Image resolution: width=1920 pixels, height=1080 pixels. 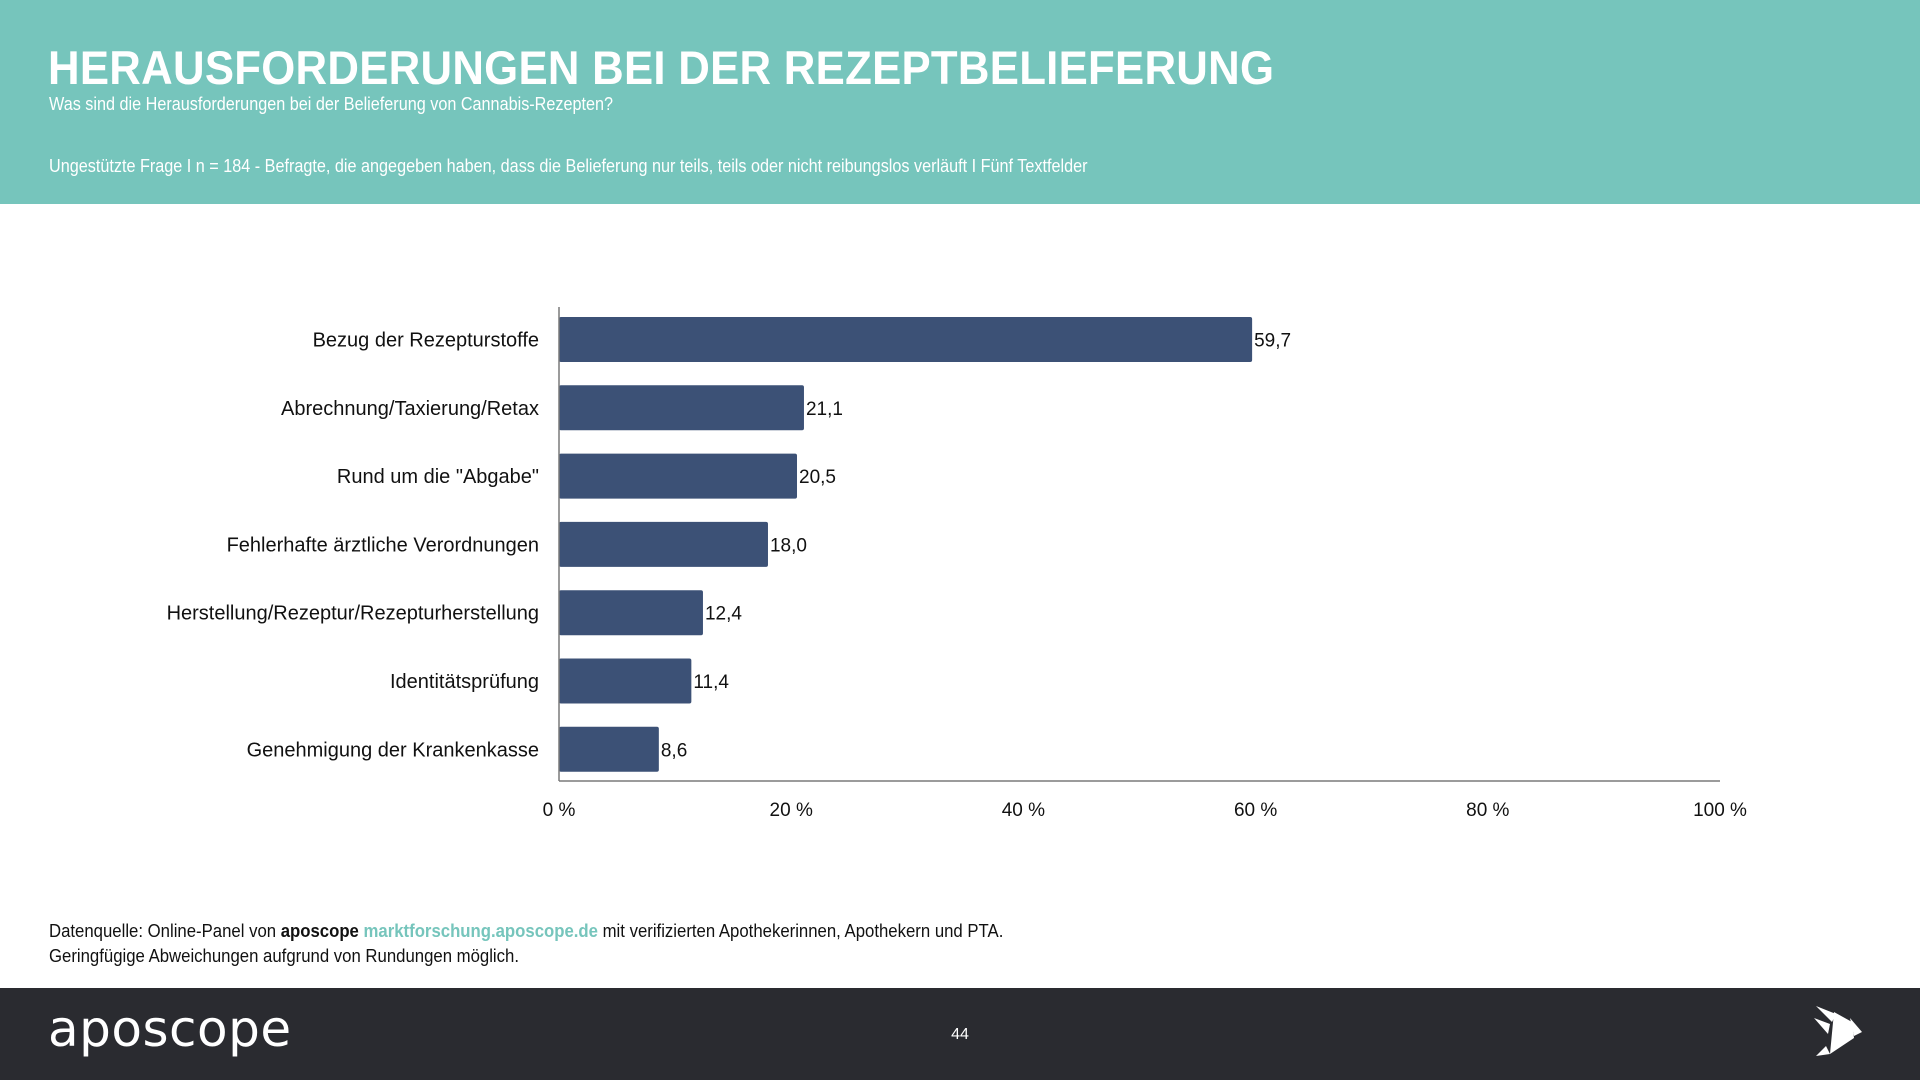 What do you see at coordinates (791, 810) in the screenshot?
I see `x-tick-label: 20 %` at bounding box center [791, 810].